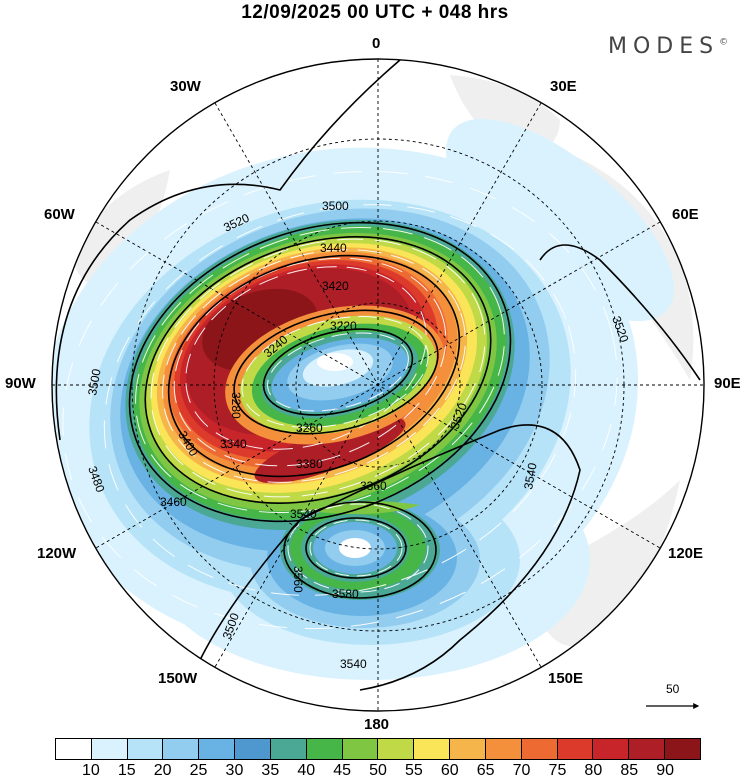  Describe the element at coordinates (173, 502) in the screenshot. I see `contour-label: 3460` at that location.